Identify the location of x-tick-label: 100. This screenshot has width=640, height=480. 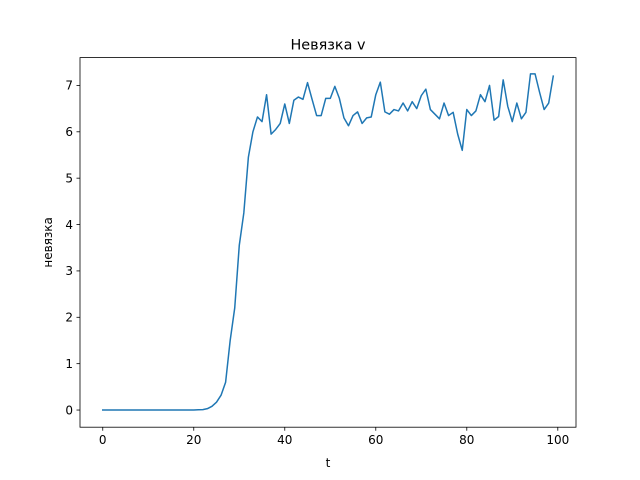
(557, 440).